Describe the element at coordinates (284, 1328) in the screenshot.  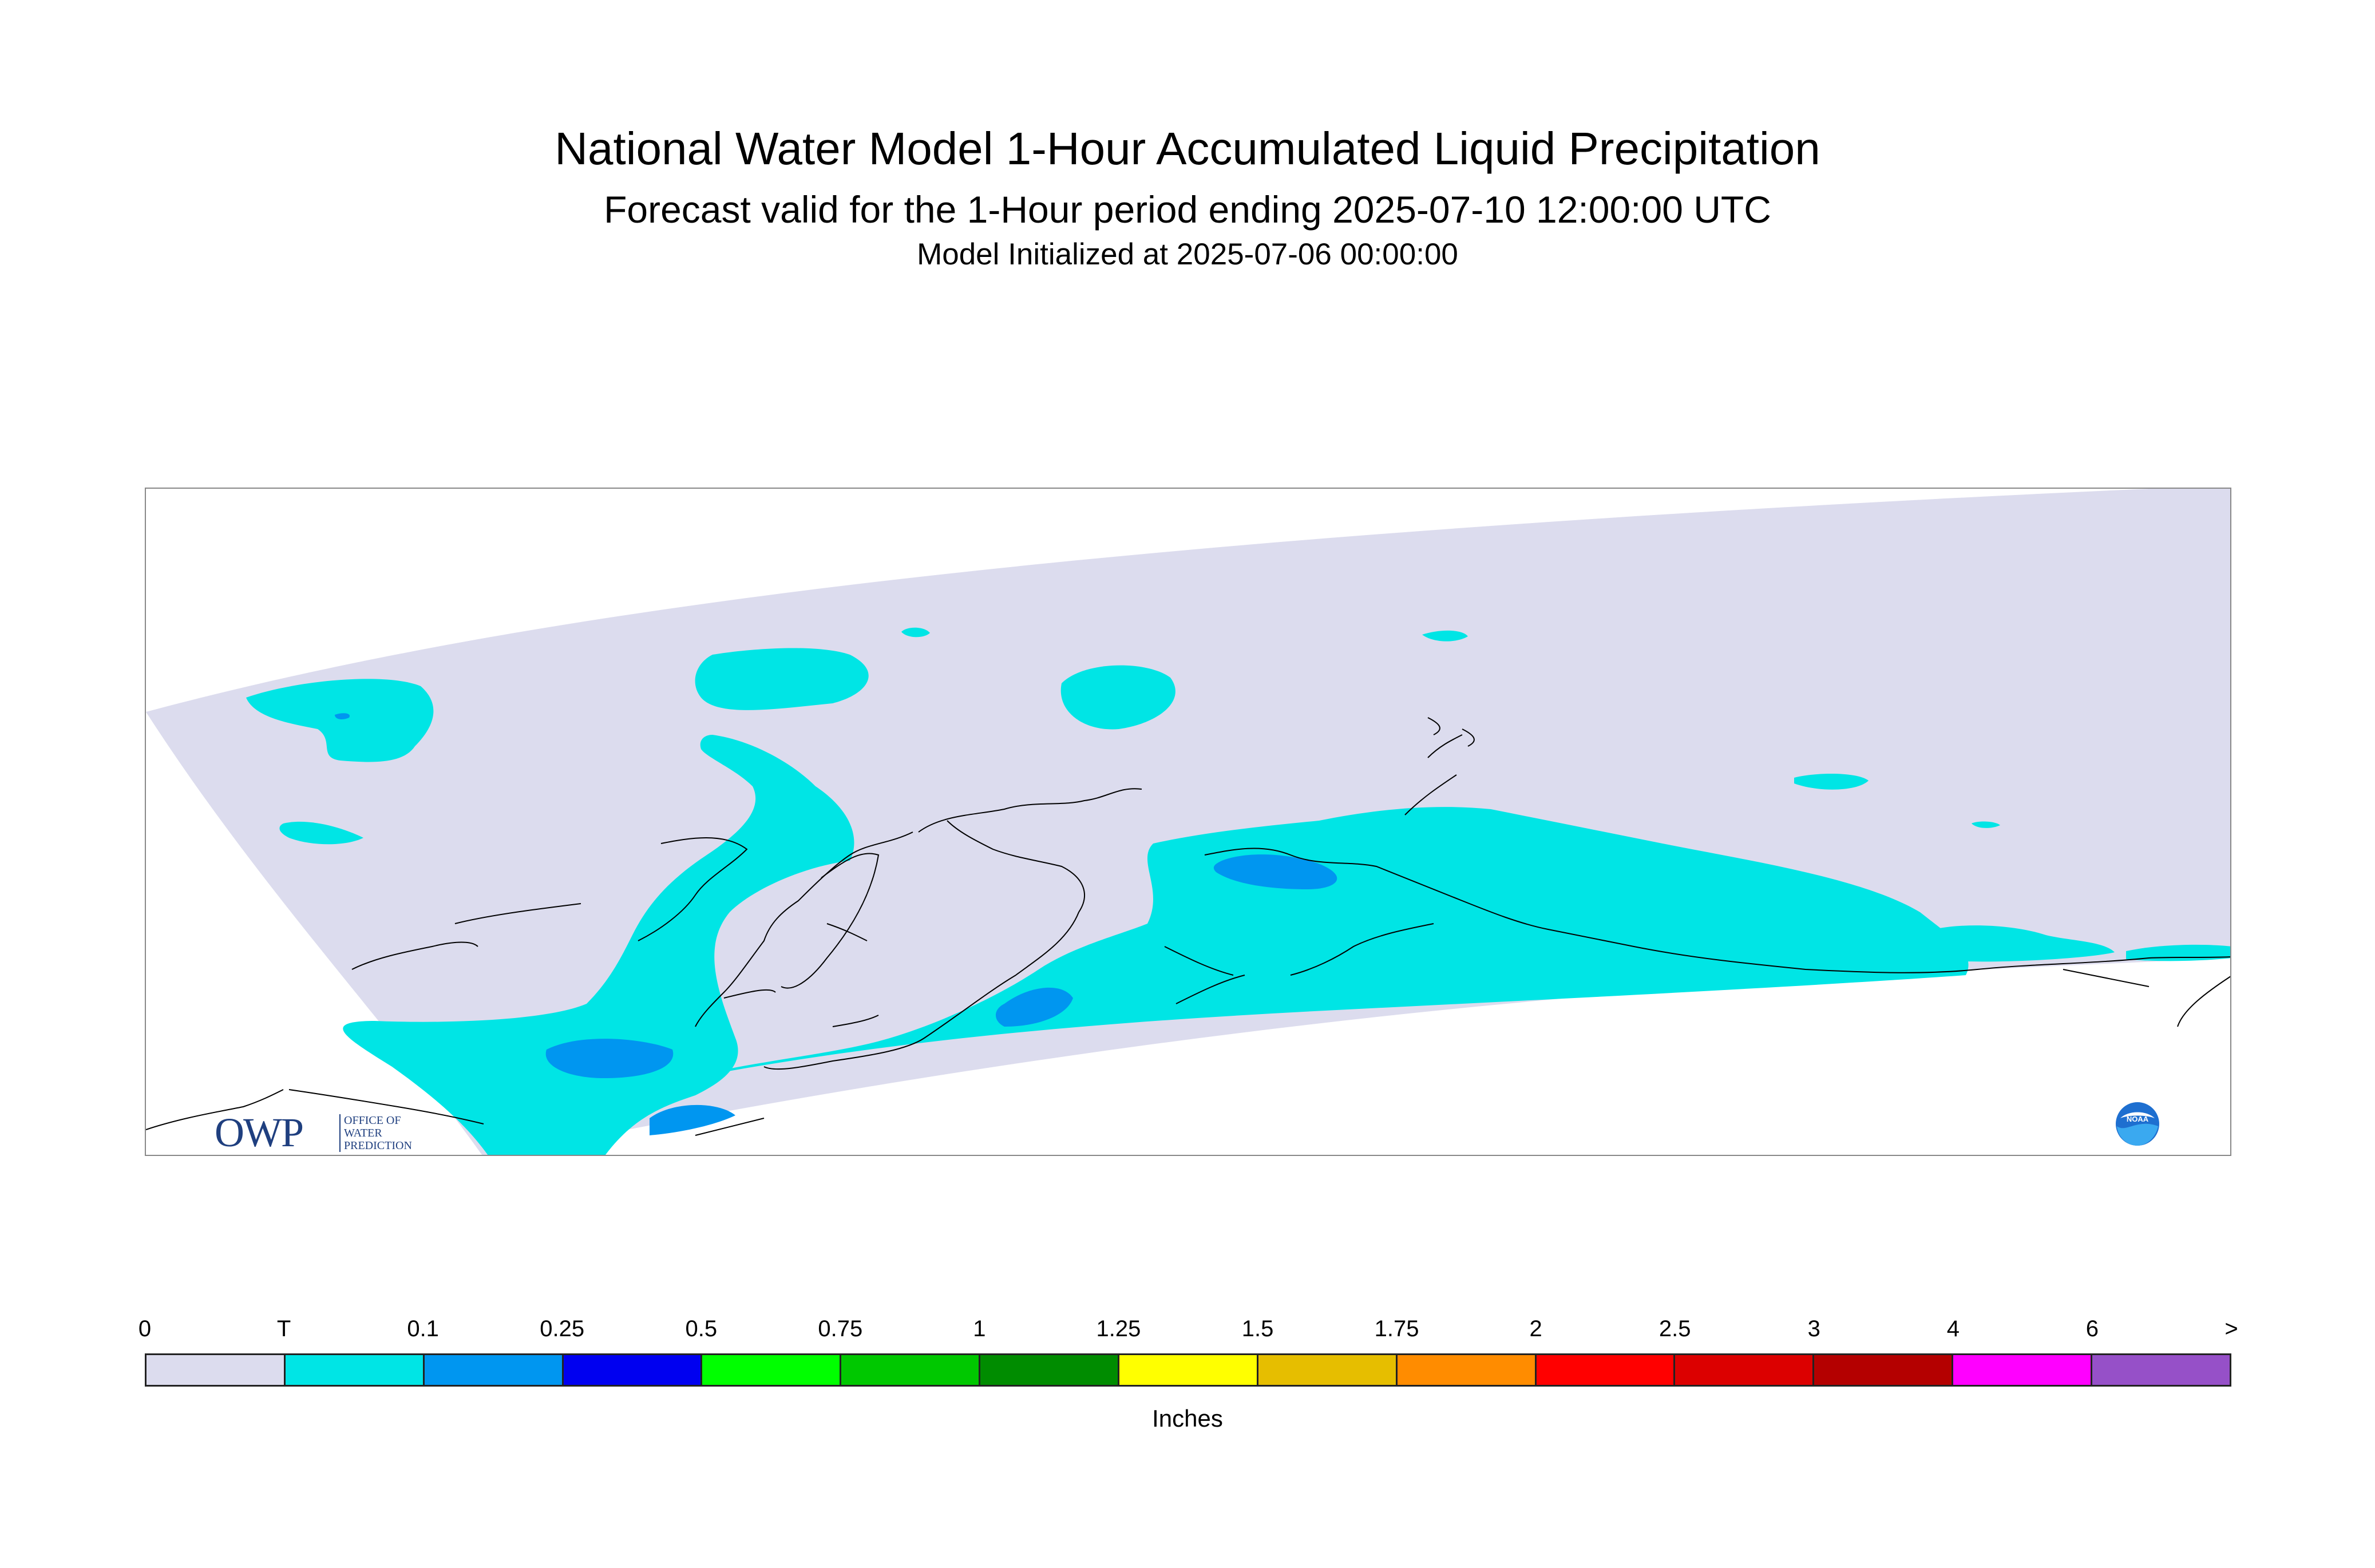
I see `legend-tick-label: T` at that location.